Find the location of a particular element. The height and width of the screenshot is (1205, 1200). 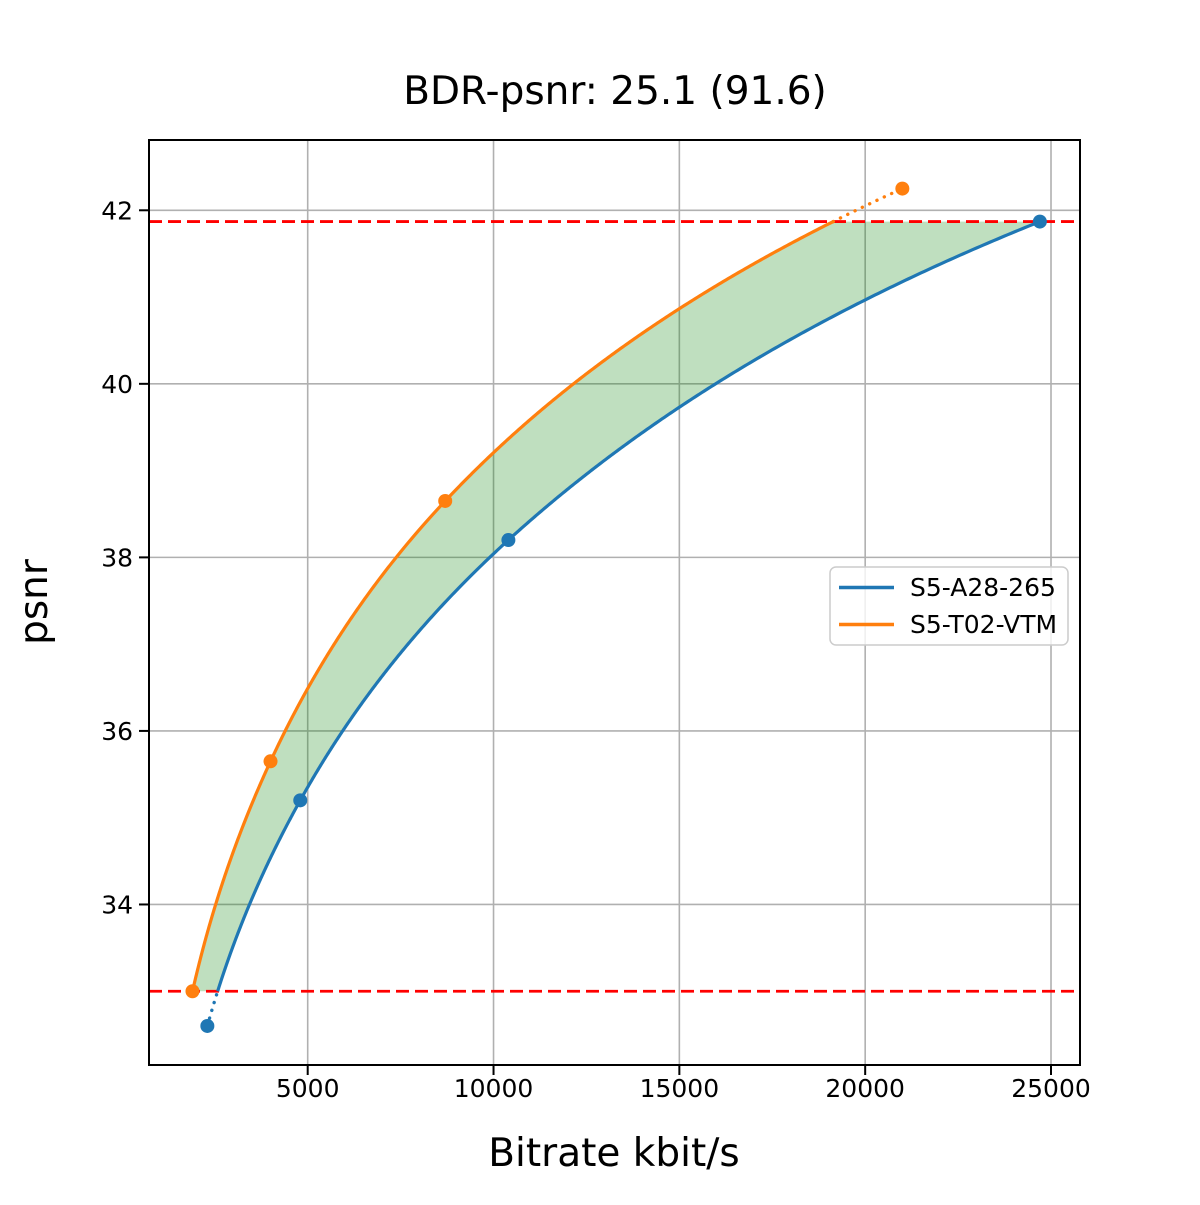

x-axis-label: Bitrate kbit/s is located at coordinates (613, 1153).